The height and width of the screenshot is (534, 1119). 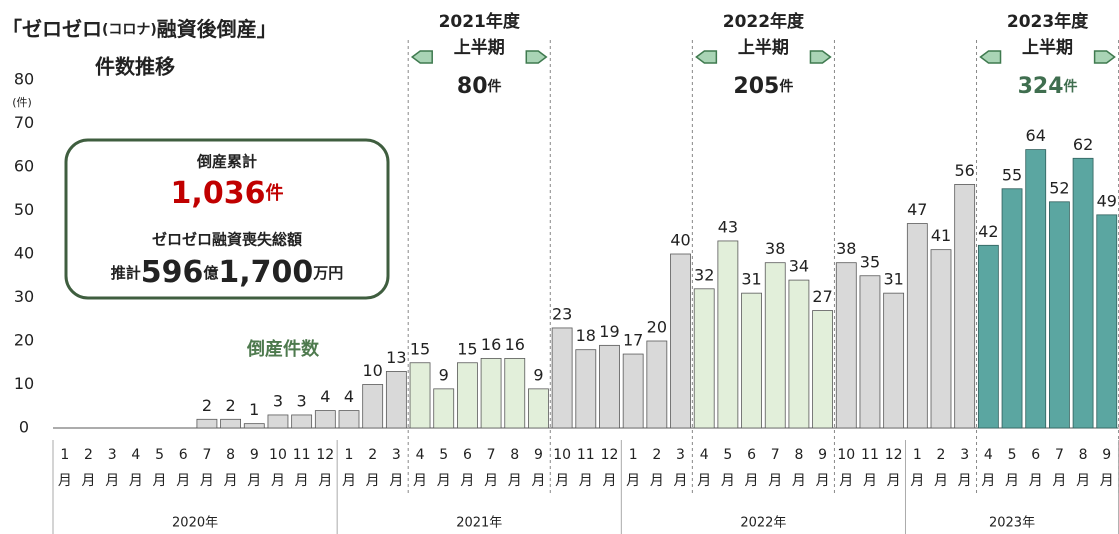 I want to click on summary-label: 倒産累計, so click(x=226, y=162).